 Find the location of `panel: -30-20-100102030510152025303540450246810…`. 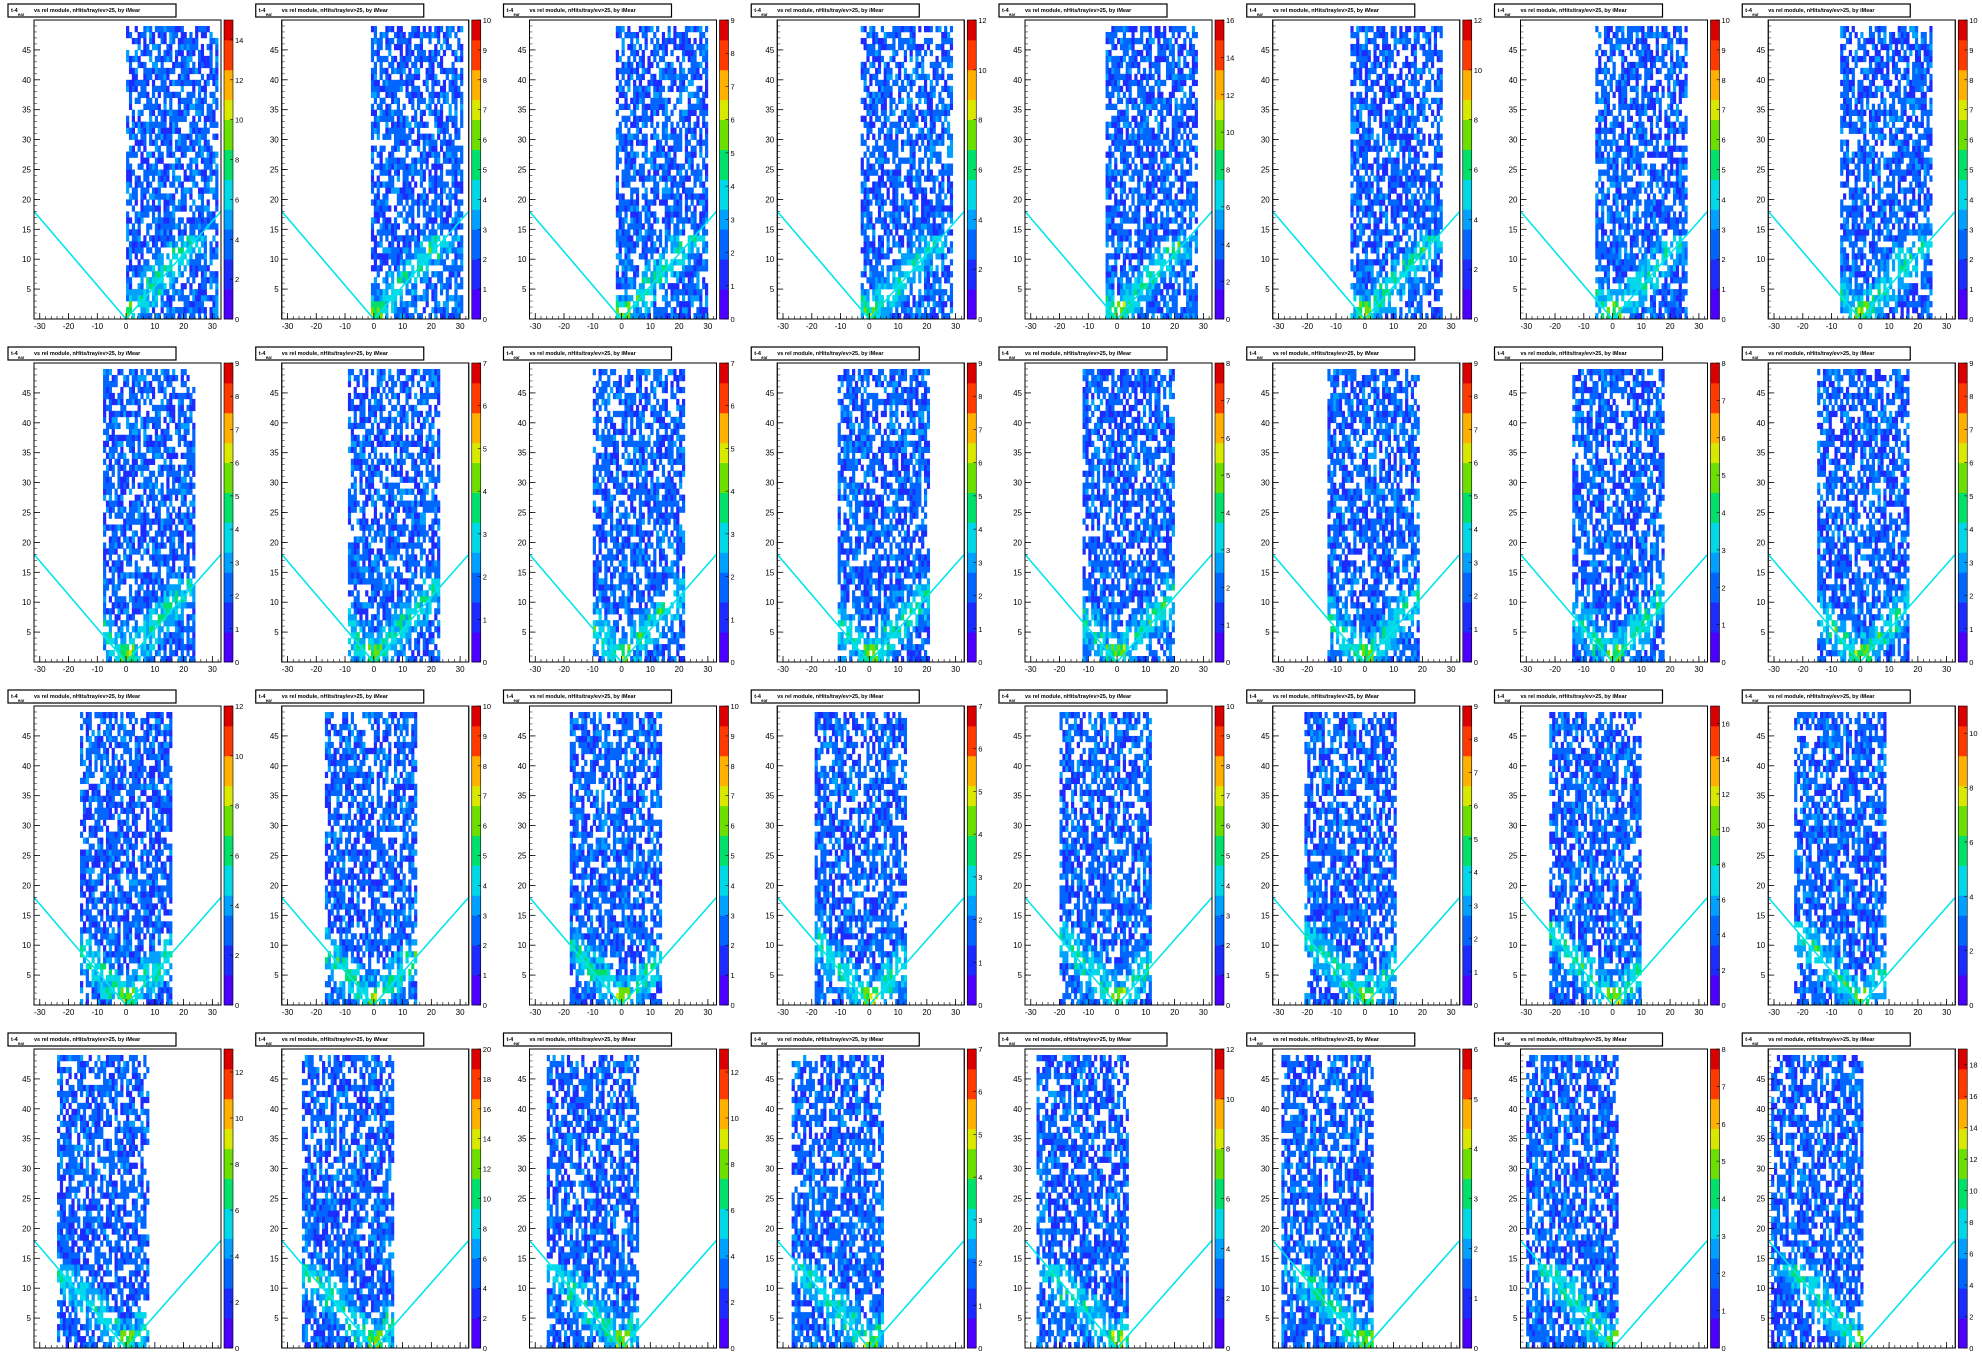

panel: -30-20-100102030510152025303540450246810… is located at coordinates (125, 1192).